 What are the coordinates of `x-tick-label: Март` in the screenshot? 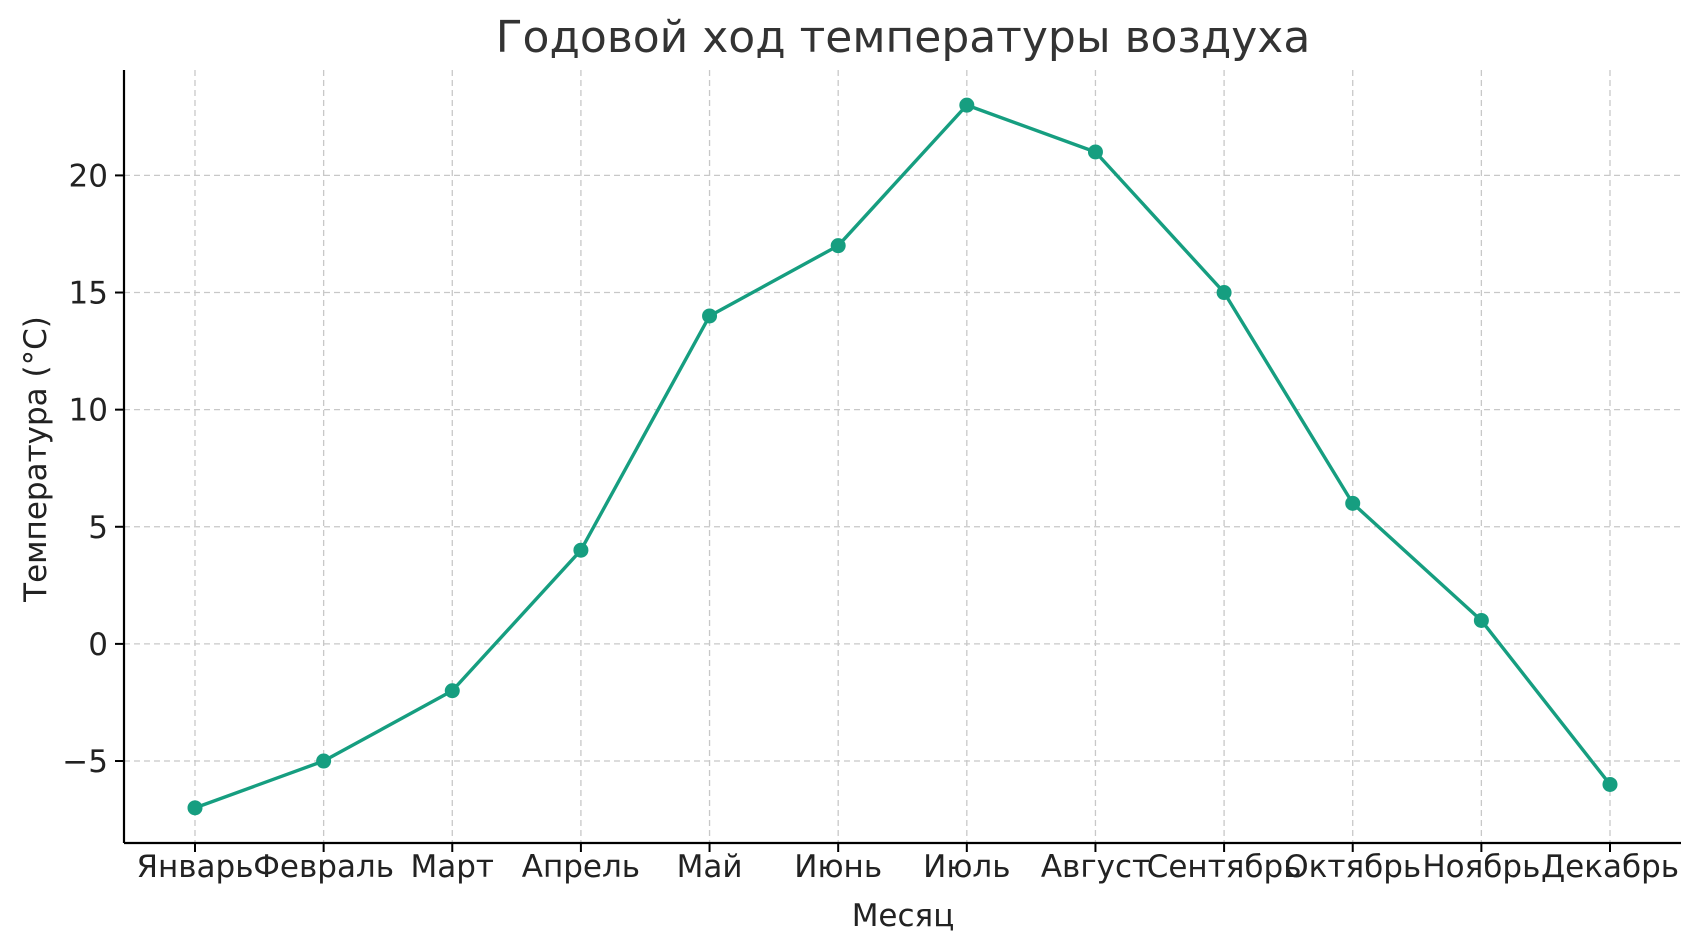 It's located at (452, 867).